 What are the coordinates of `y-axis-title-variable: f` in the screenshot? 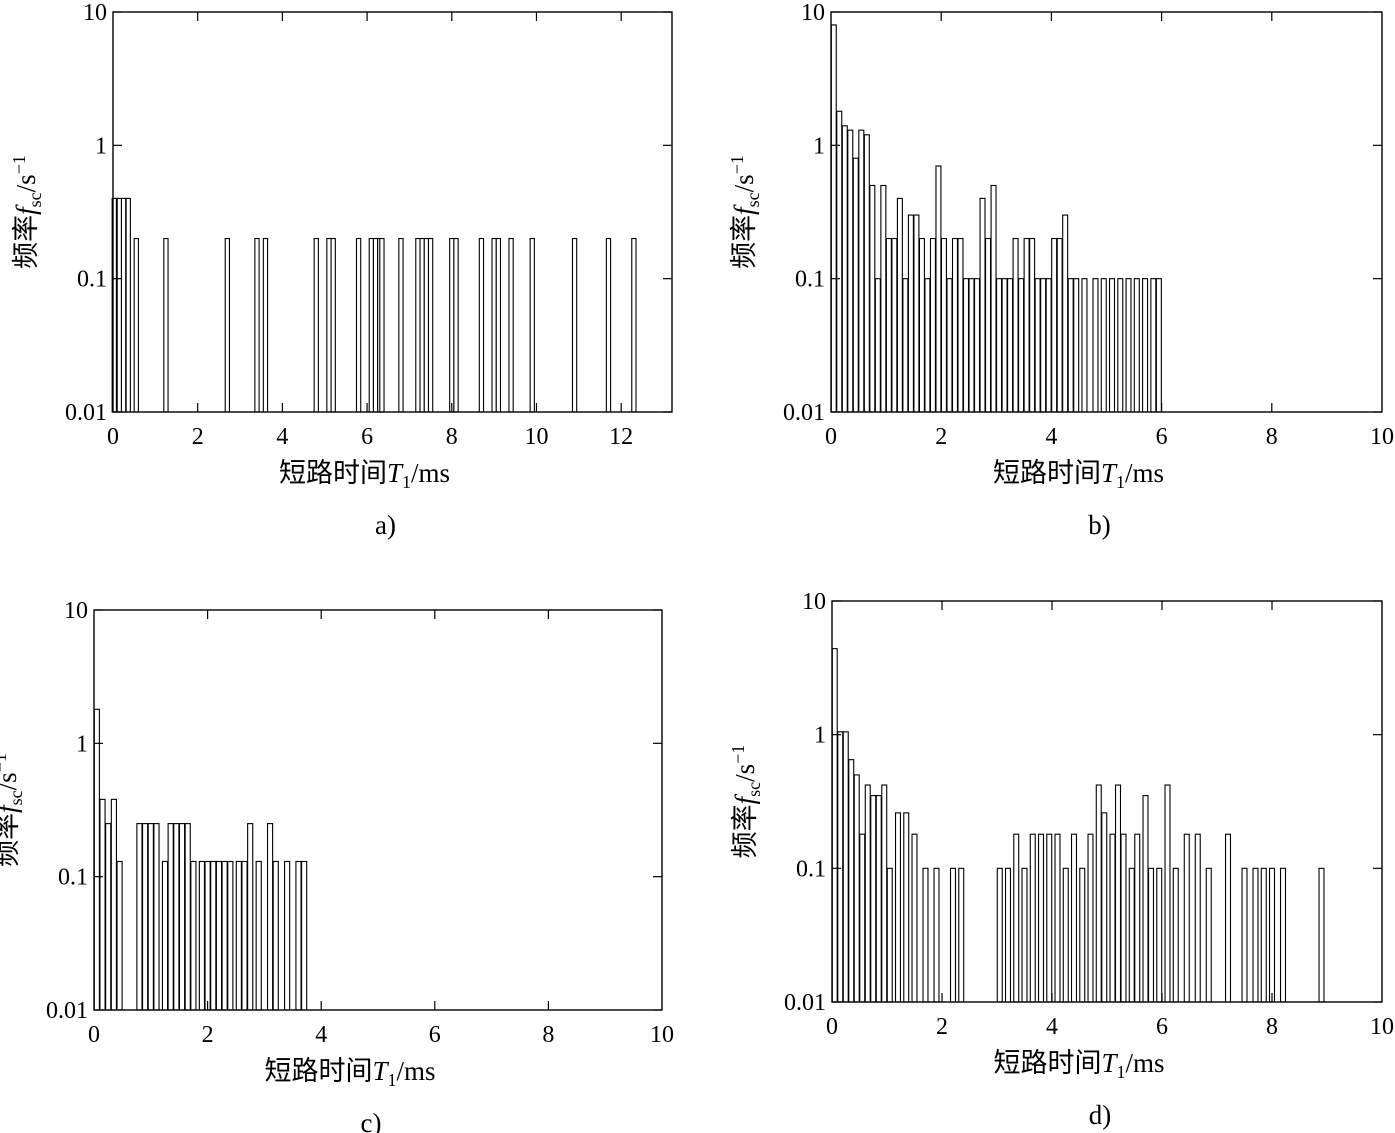 It's located at (26, 209).